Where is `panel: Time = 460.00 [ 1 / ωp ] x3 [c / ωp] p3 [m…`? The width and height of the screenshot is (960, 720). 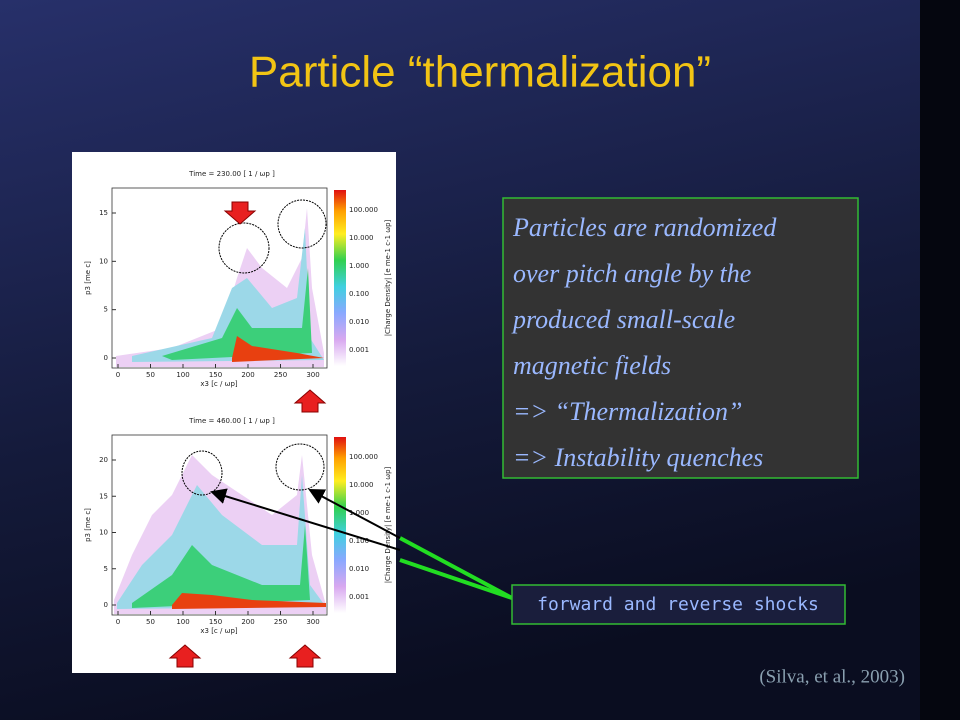
panel: Time = 460.00 [ 1 / ωp ] x3 [c / ωp] p3 [m… is located at coordinates (238, 526).